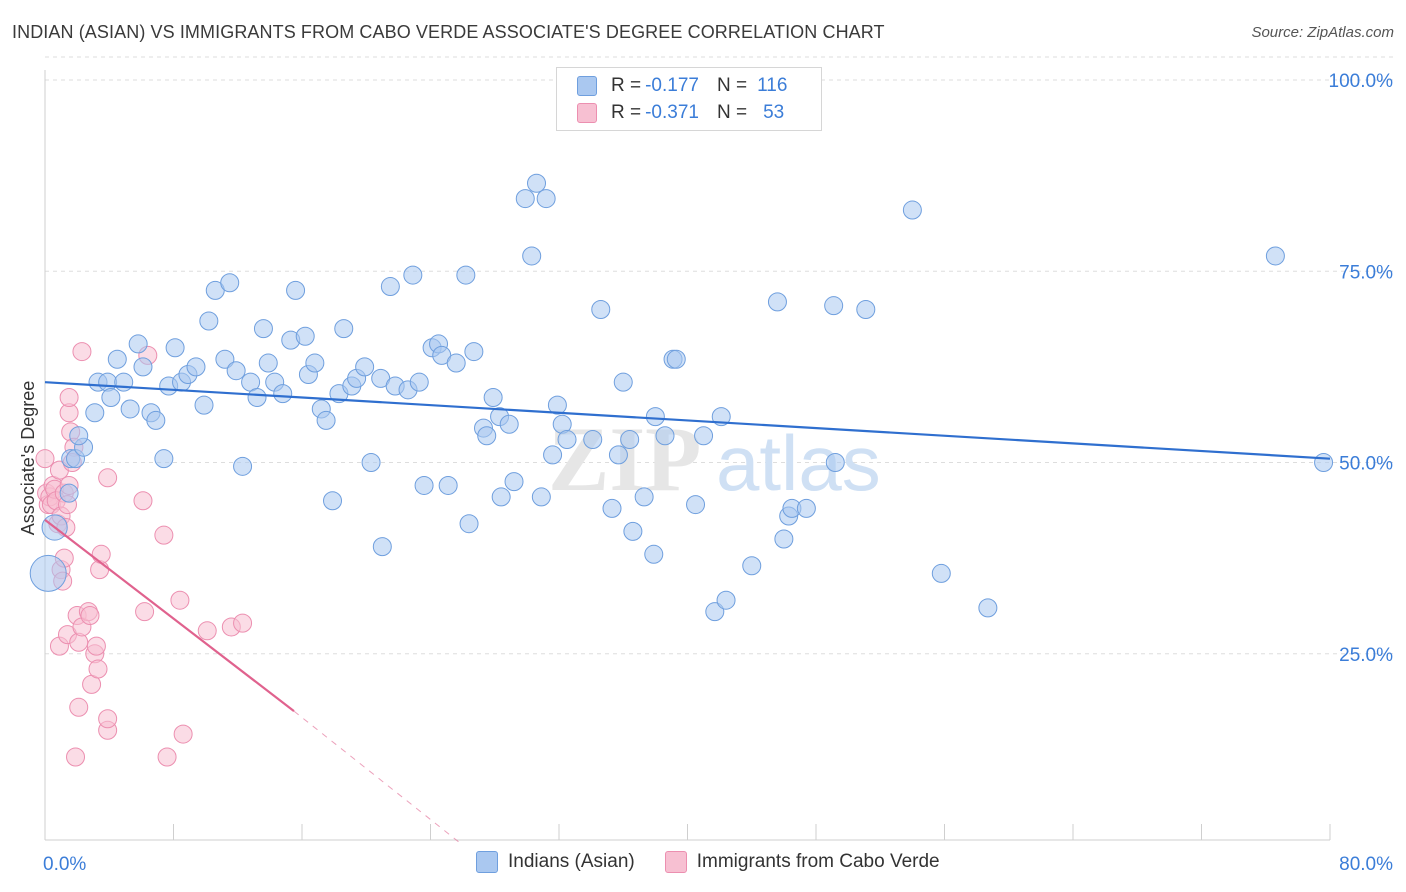 This screenshot has height=892, width=1406. Describe the element at coordinates (672, 85) in the screenshot. I see `r-value: -0.177` at that location.